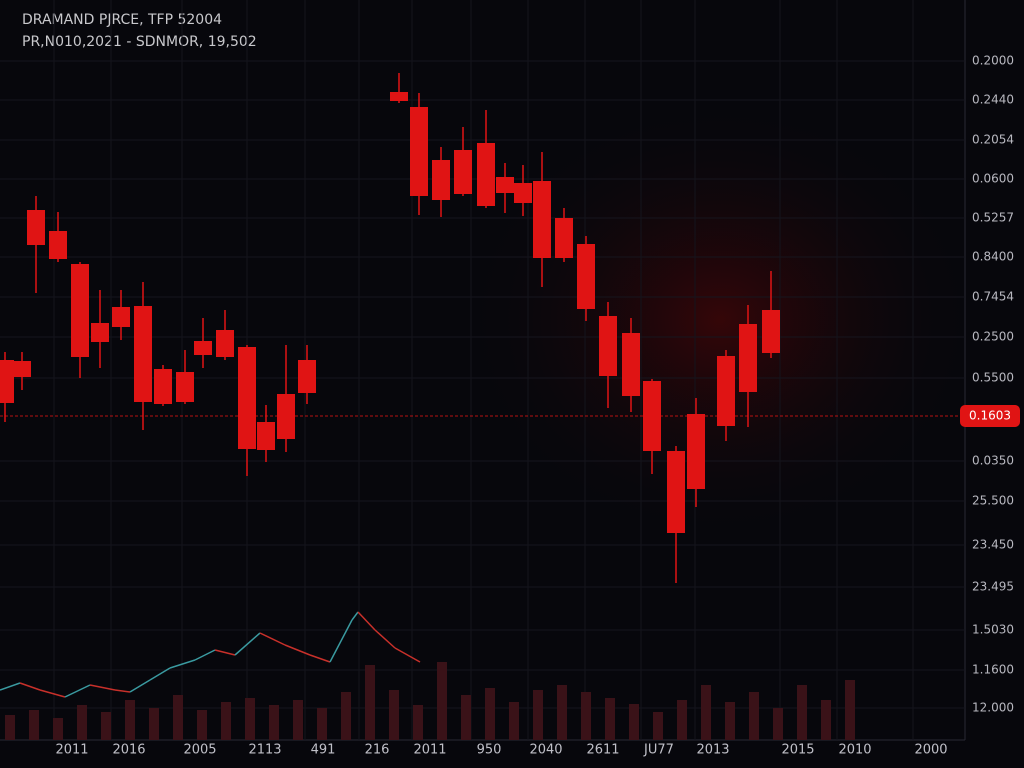  I want to click on x-tick-label: 2015, so click(797, 750).